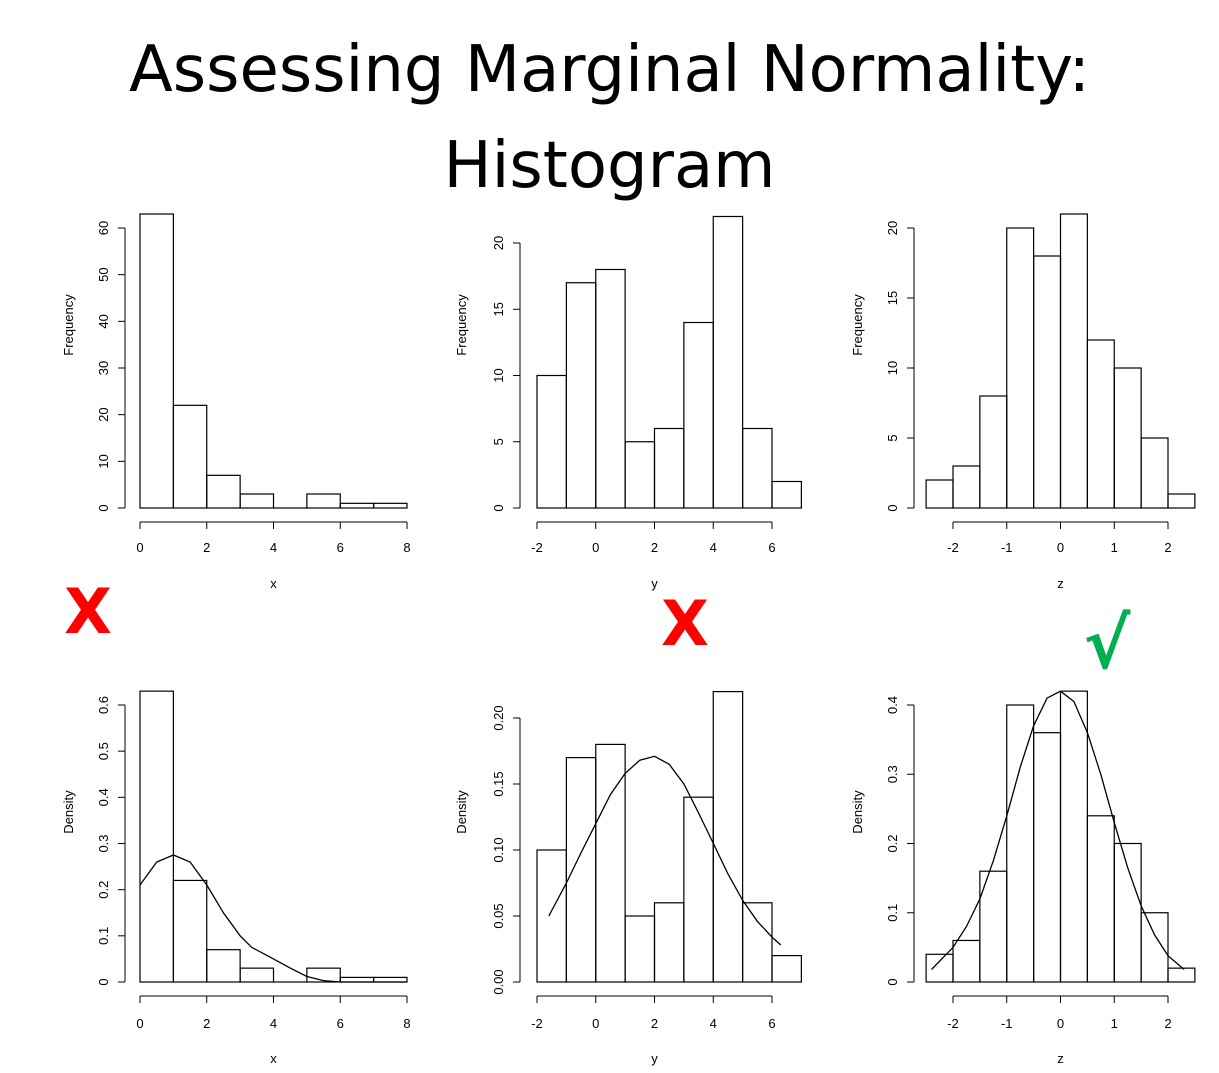  I want to click on y-tick-label: 30, so click(103, 368).